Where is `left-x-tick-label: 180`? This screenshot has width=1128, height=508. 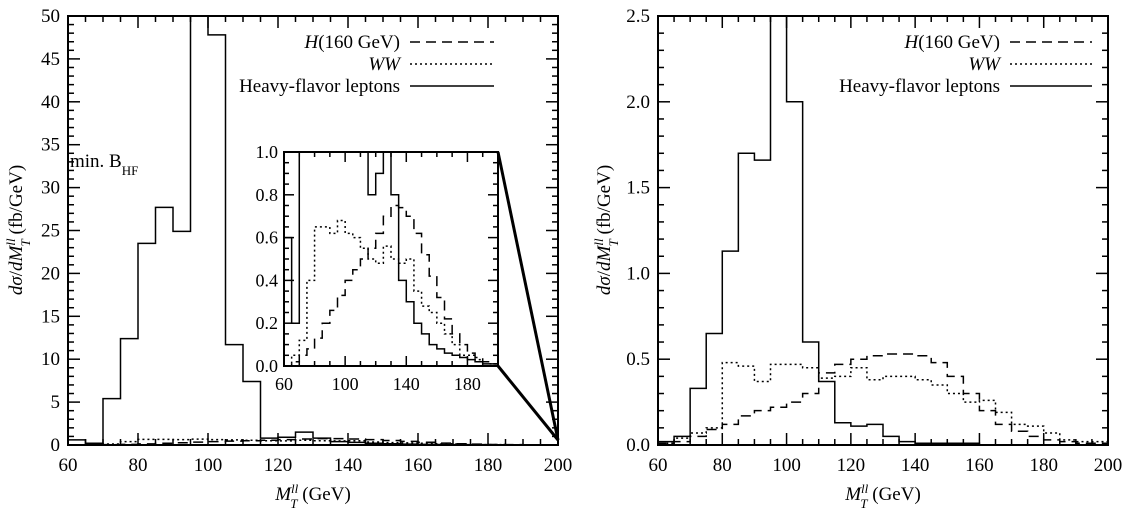 left-x-tick-label: 180 is located at coordinates (488, 465).